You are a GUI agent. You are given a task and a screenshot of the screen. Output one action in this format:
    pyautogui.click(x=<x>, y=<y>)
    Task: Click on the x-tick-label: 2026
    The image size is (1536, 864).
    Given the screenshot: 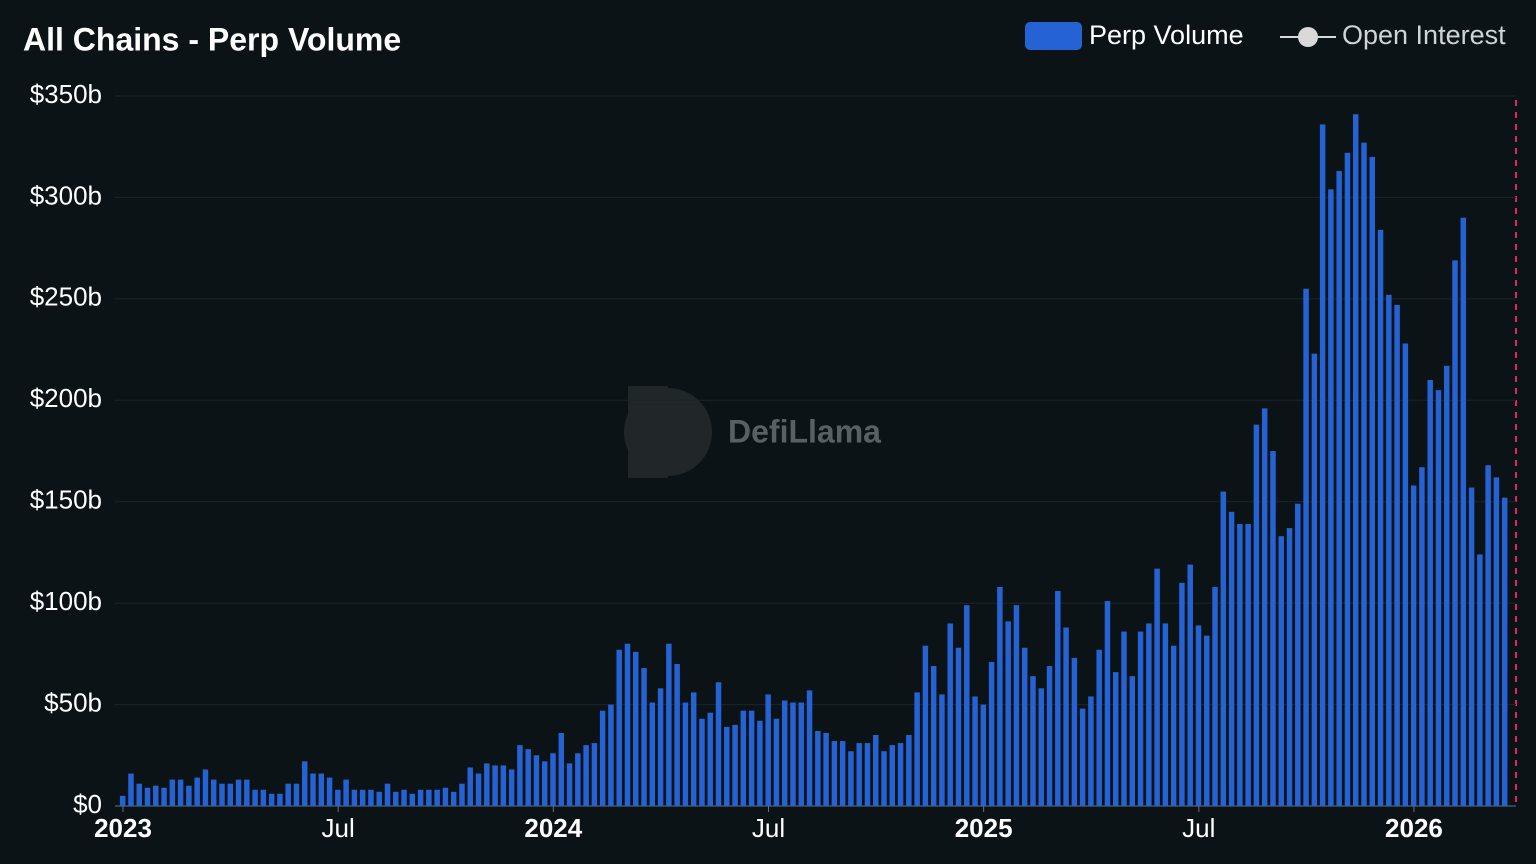 What is the action you would take?
    pyautogui.click(x=1414, y=828)
    